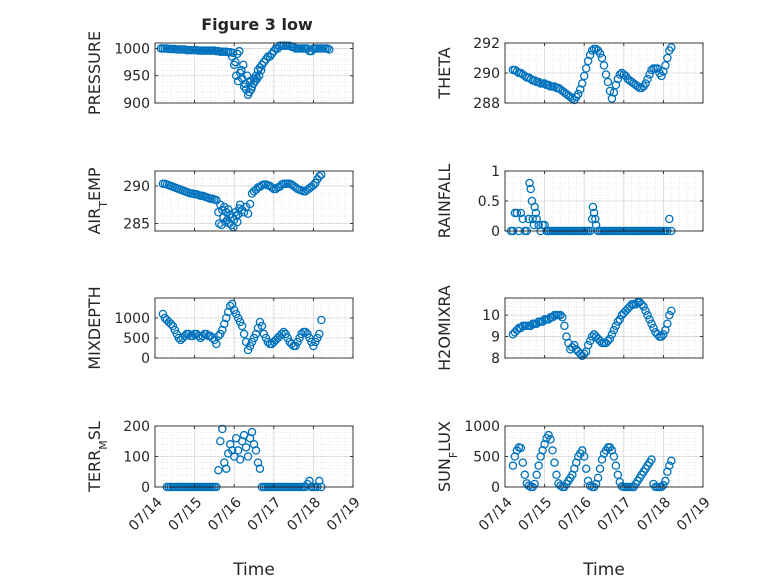  What do you see at coordinates (569, 202) in the screenshot?
I see `subplot-4: 0 0.5 1 RAINFALL` at bounding box center [569, 202].